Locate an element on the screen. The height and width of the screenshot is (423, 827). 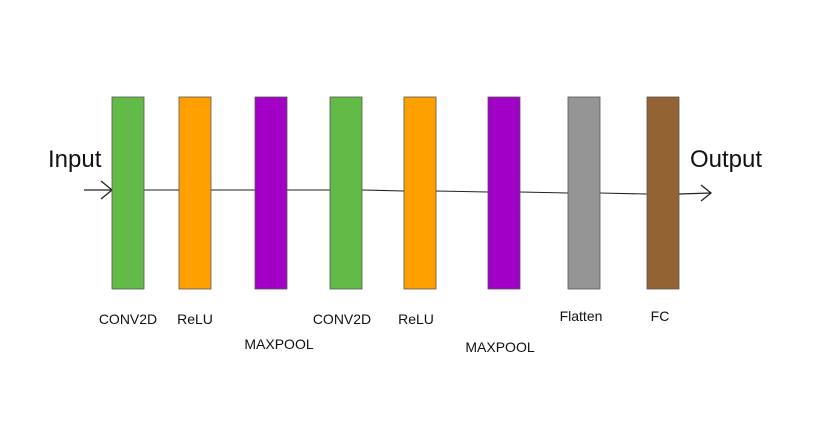
layer-label-relu-1: ReLU is located at coordinates (195, 319).